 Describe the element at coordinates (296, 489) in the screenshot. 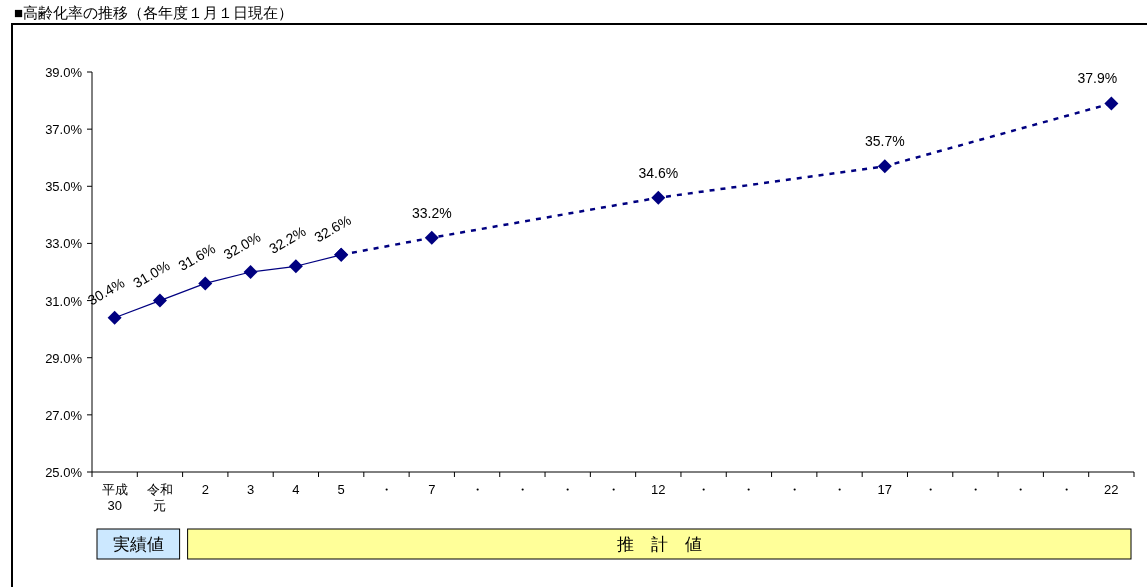

I see `x-tick-label: 4` at that location.